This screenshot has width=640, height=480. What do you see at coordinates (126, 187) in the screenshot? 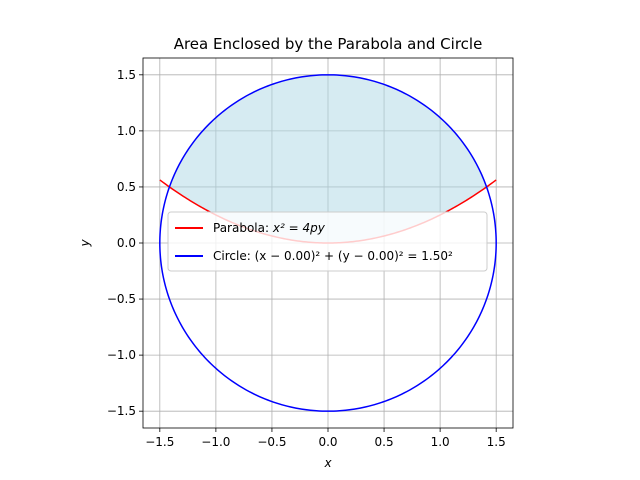
I see `y-tick-label: 0.5` at bounding box center [126, 187].